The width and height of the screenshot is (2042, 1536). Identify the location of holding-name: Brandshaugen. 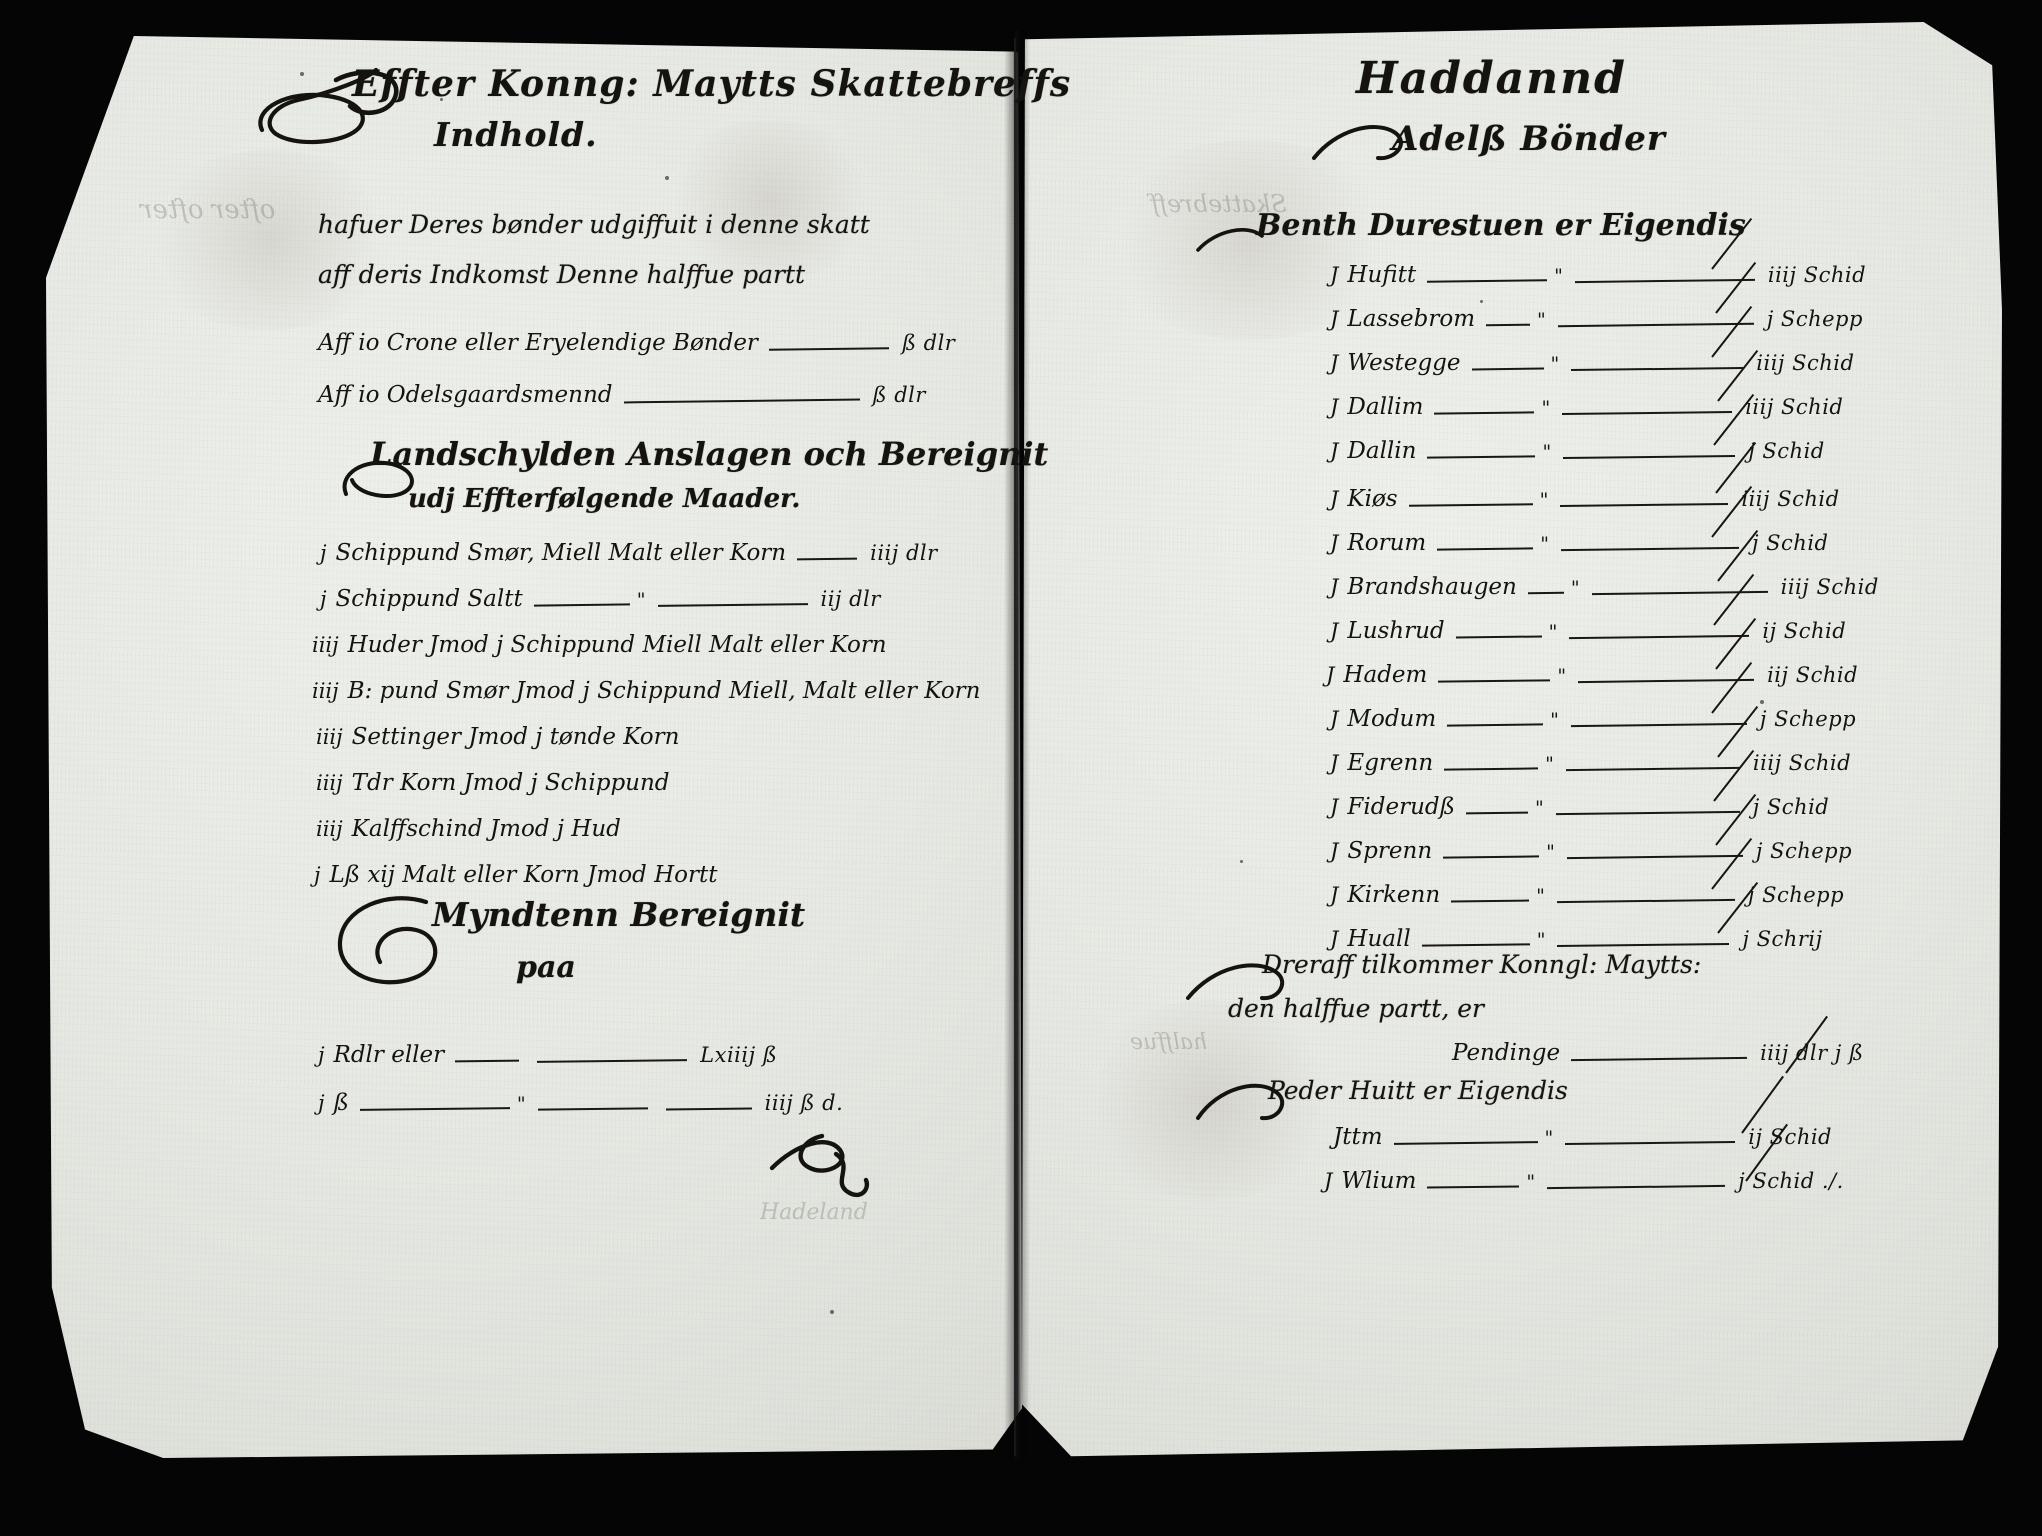
(1432, 587).